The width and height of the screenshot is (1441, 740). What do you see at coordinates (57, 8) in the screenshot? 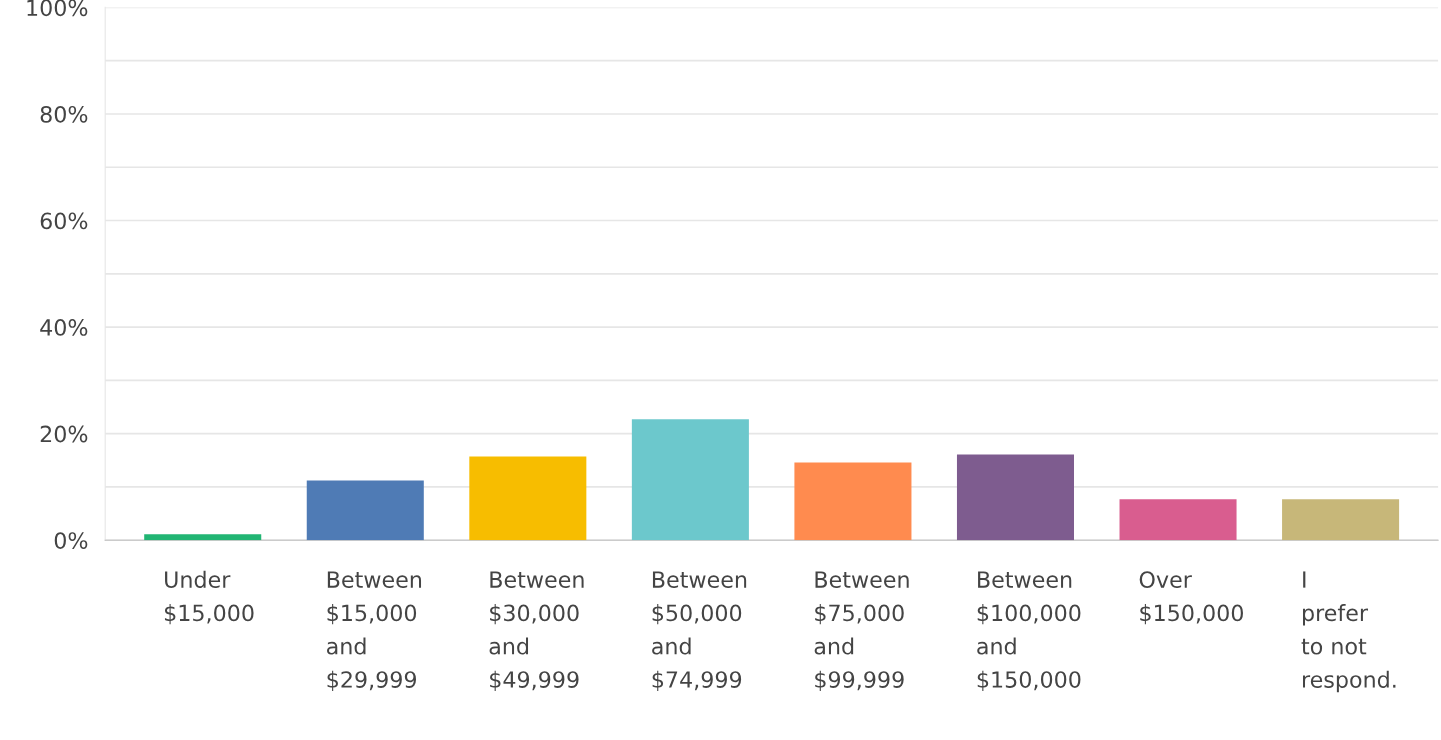
I see `y-tick-label: 100%` at bounding box center [57, 8].